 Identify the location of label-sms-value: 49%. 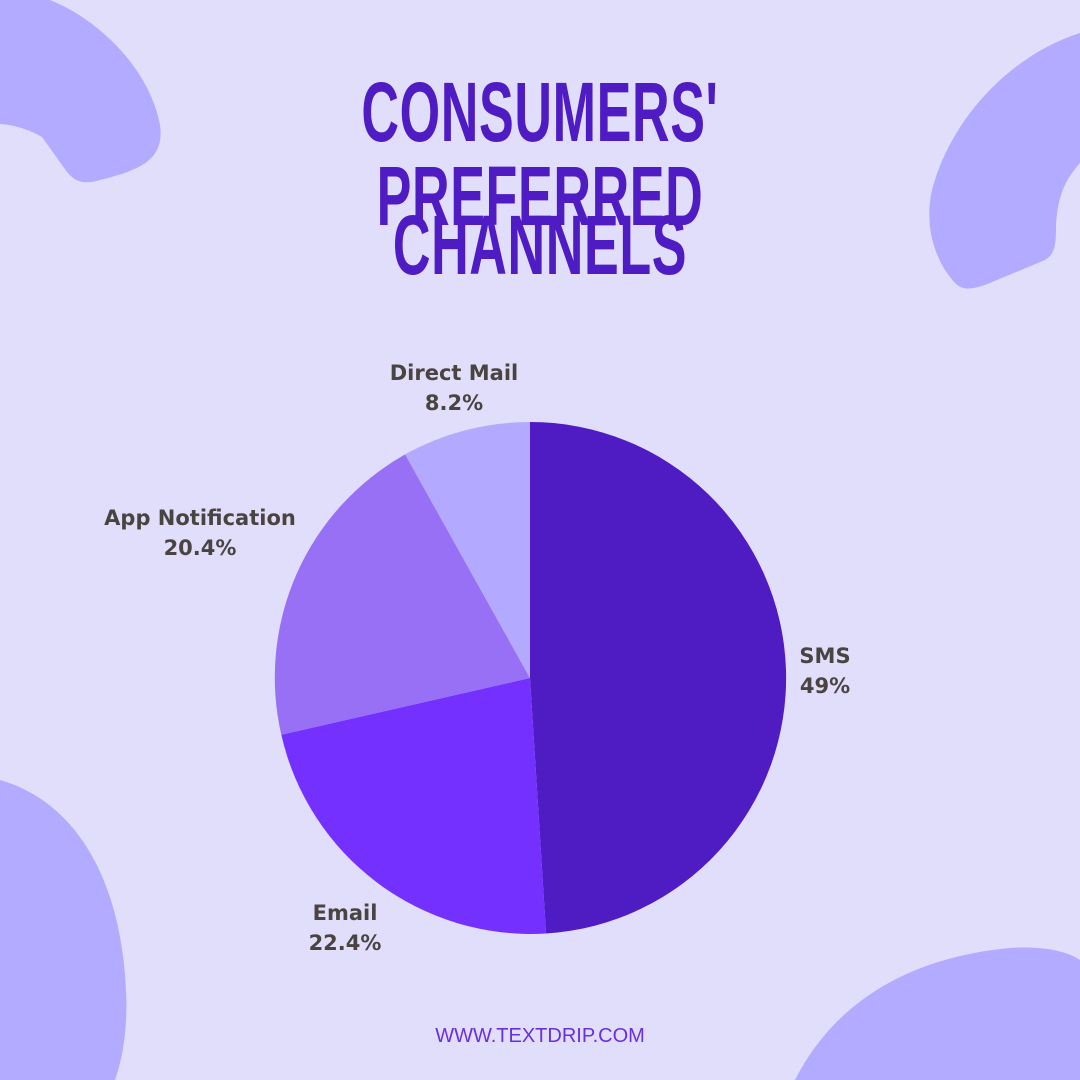
(825, 686).